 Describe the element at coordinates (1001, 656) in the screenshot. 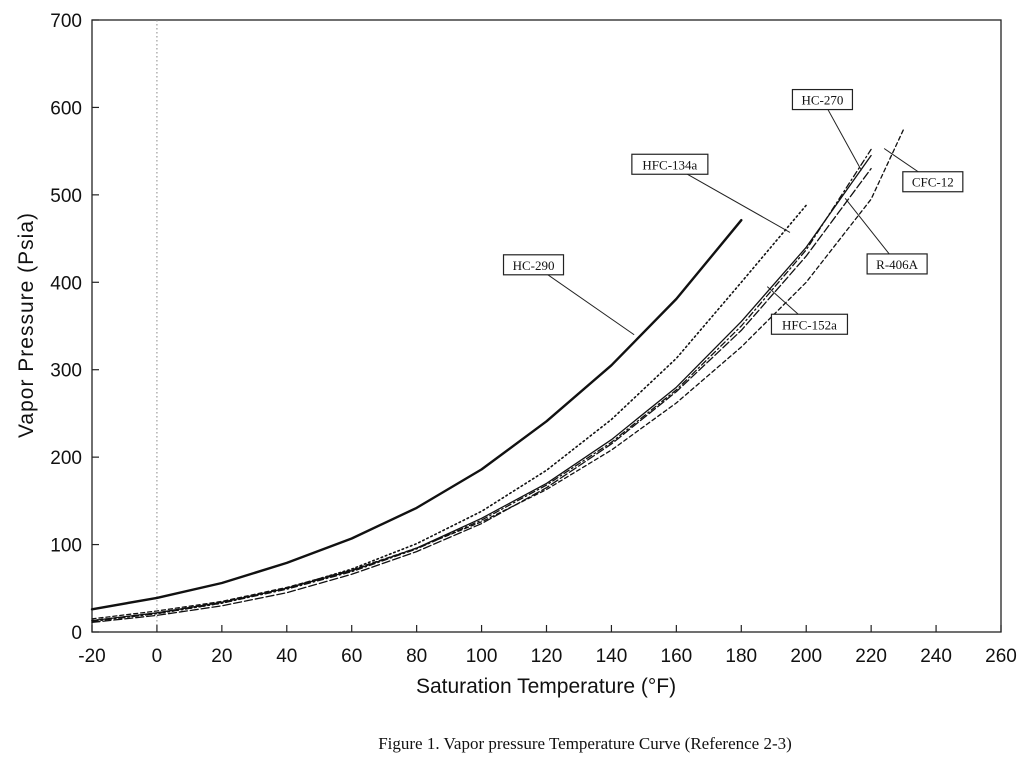

I see `x-tick-label: 260` at that location.